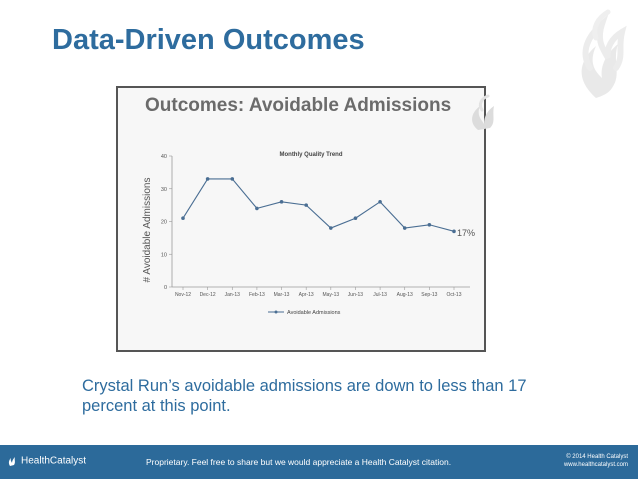 The width and height of the screenshot is (638, 479). I want to click on health-catalyst-logo-icon, so click(11, 461).